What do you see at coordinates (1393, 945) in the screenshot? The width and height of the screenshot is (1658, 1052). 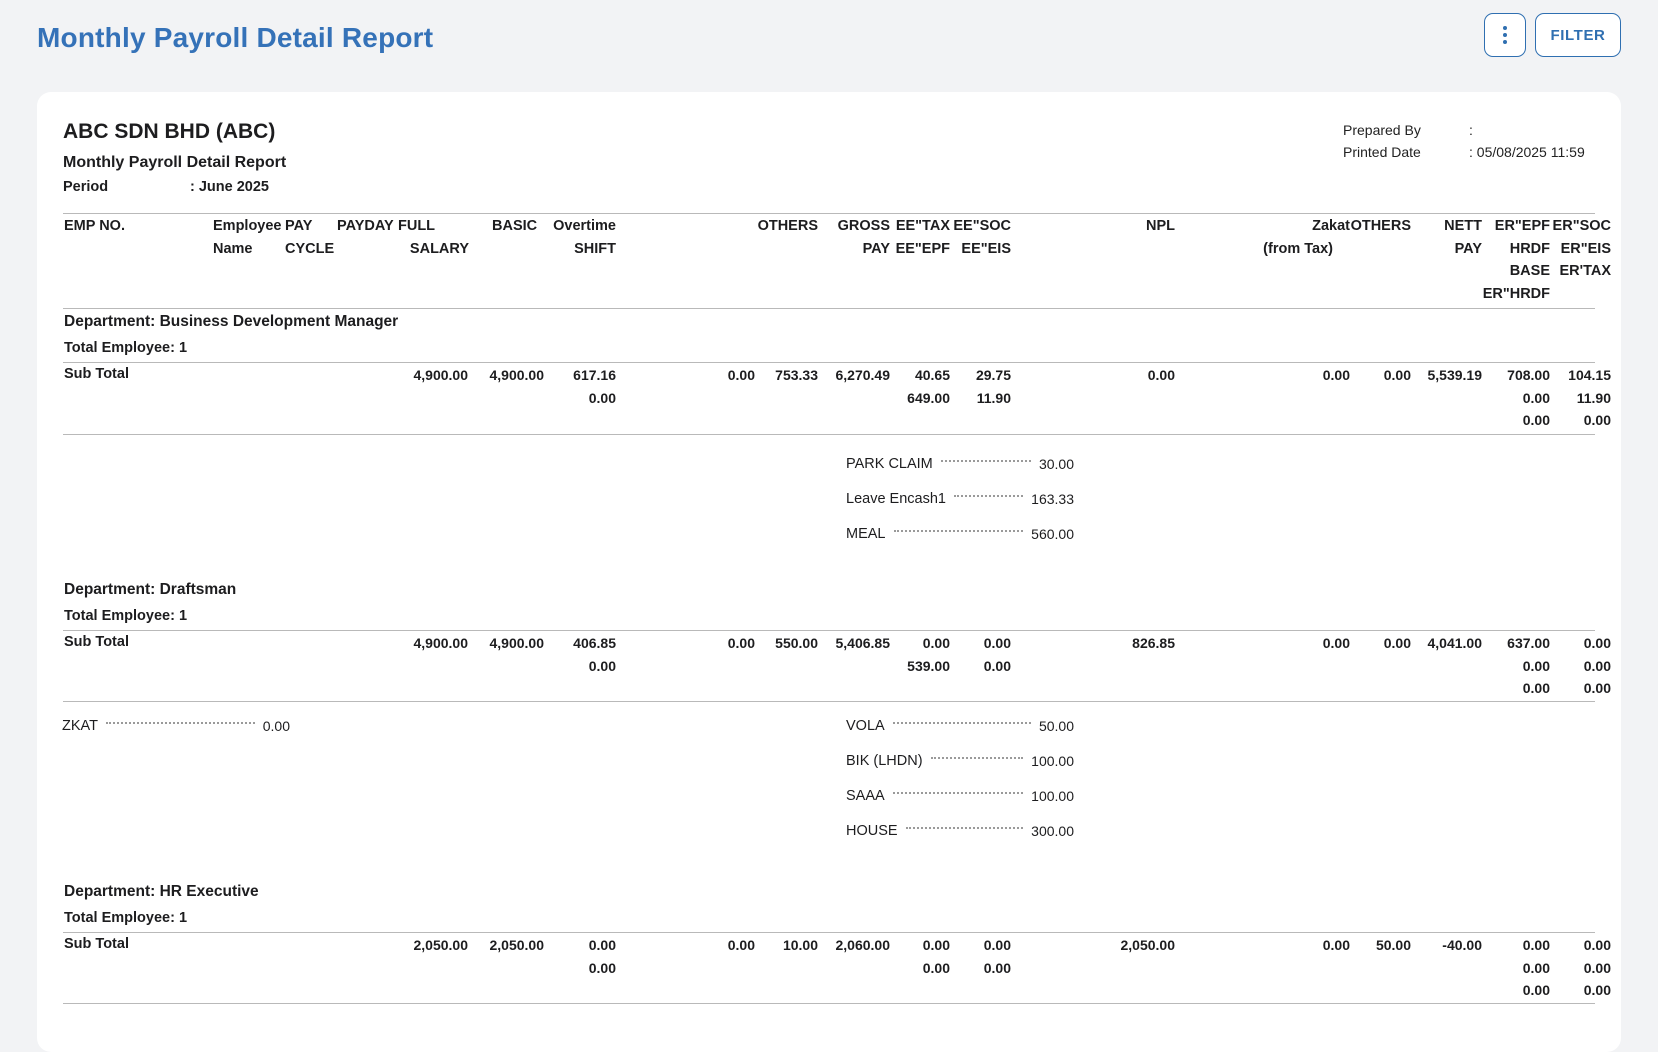 I see `others-2-value: 50.00` at bounding box center [1393, 945].